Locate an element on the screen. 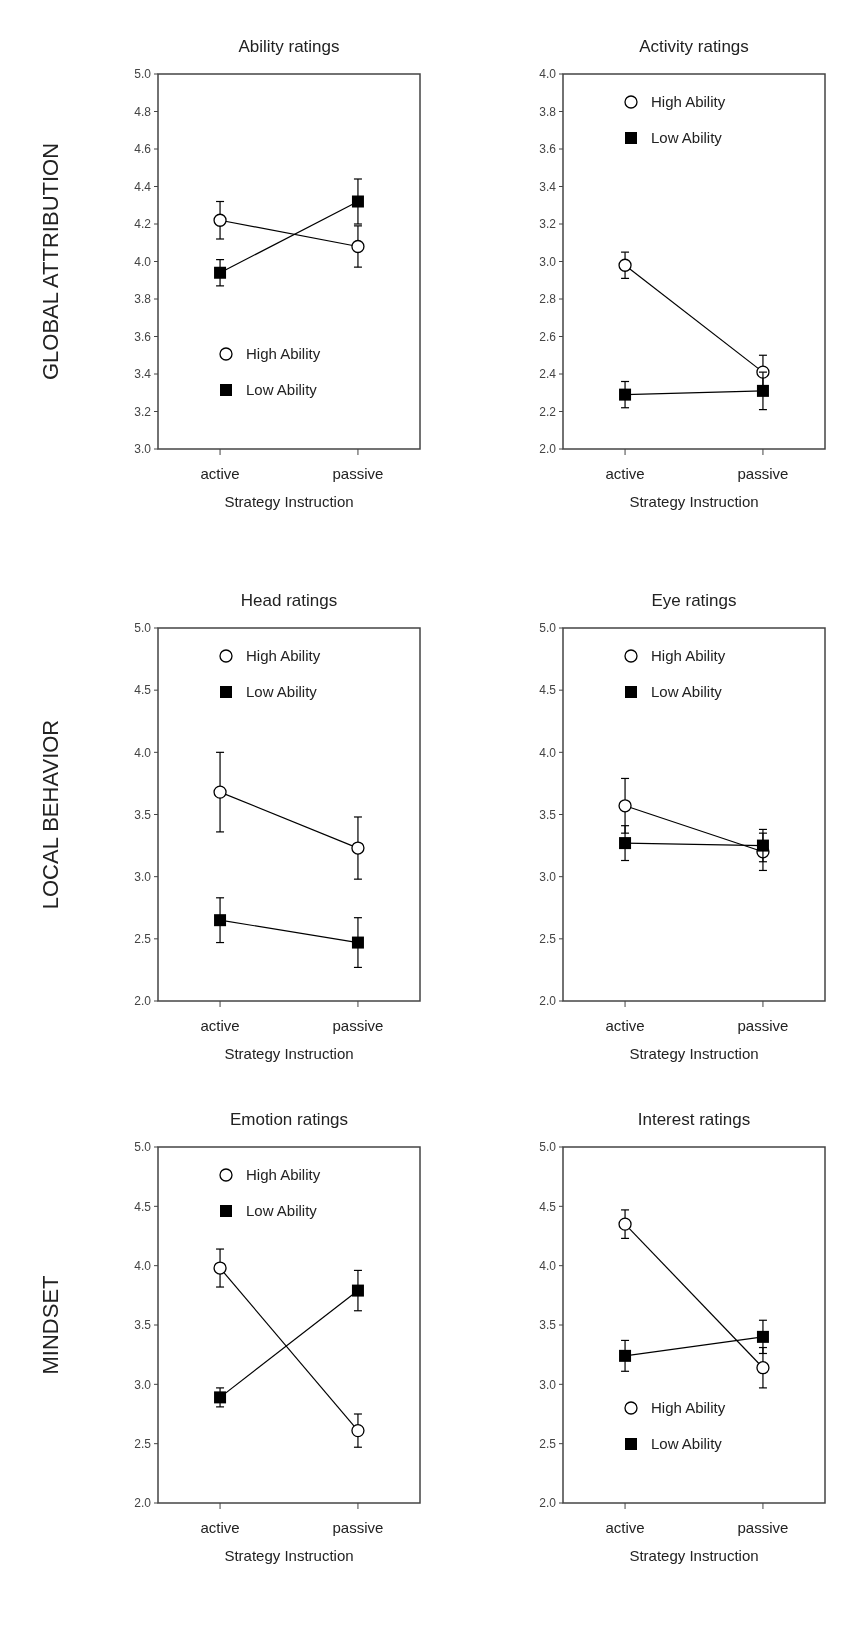 The height and width of the screenshot is (1627, 841). chart-title: Head ratings is located at coordinates (289, 600).